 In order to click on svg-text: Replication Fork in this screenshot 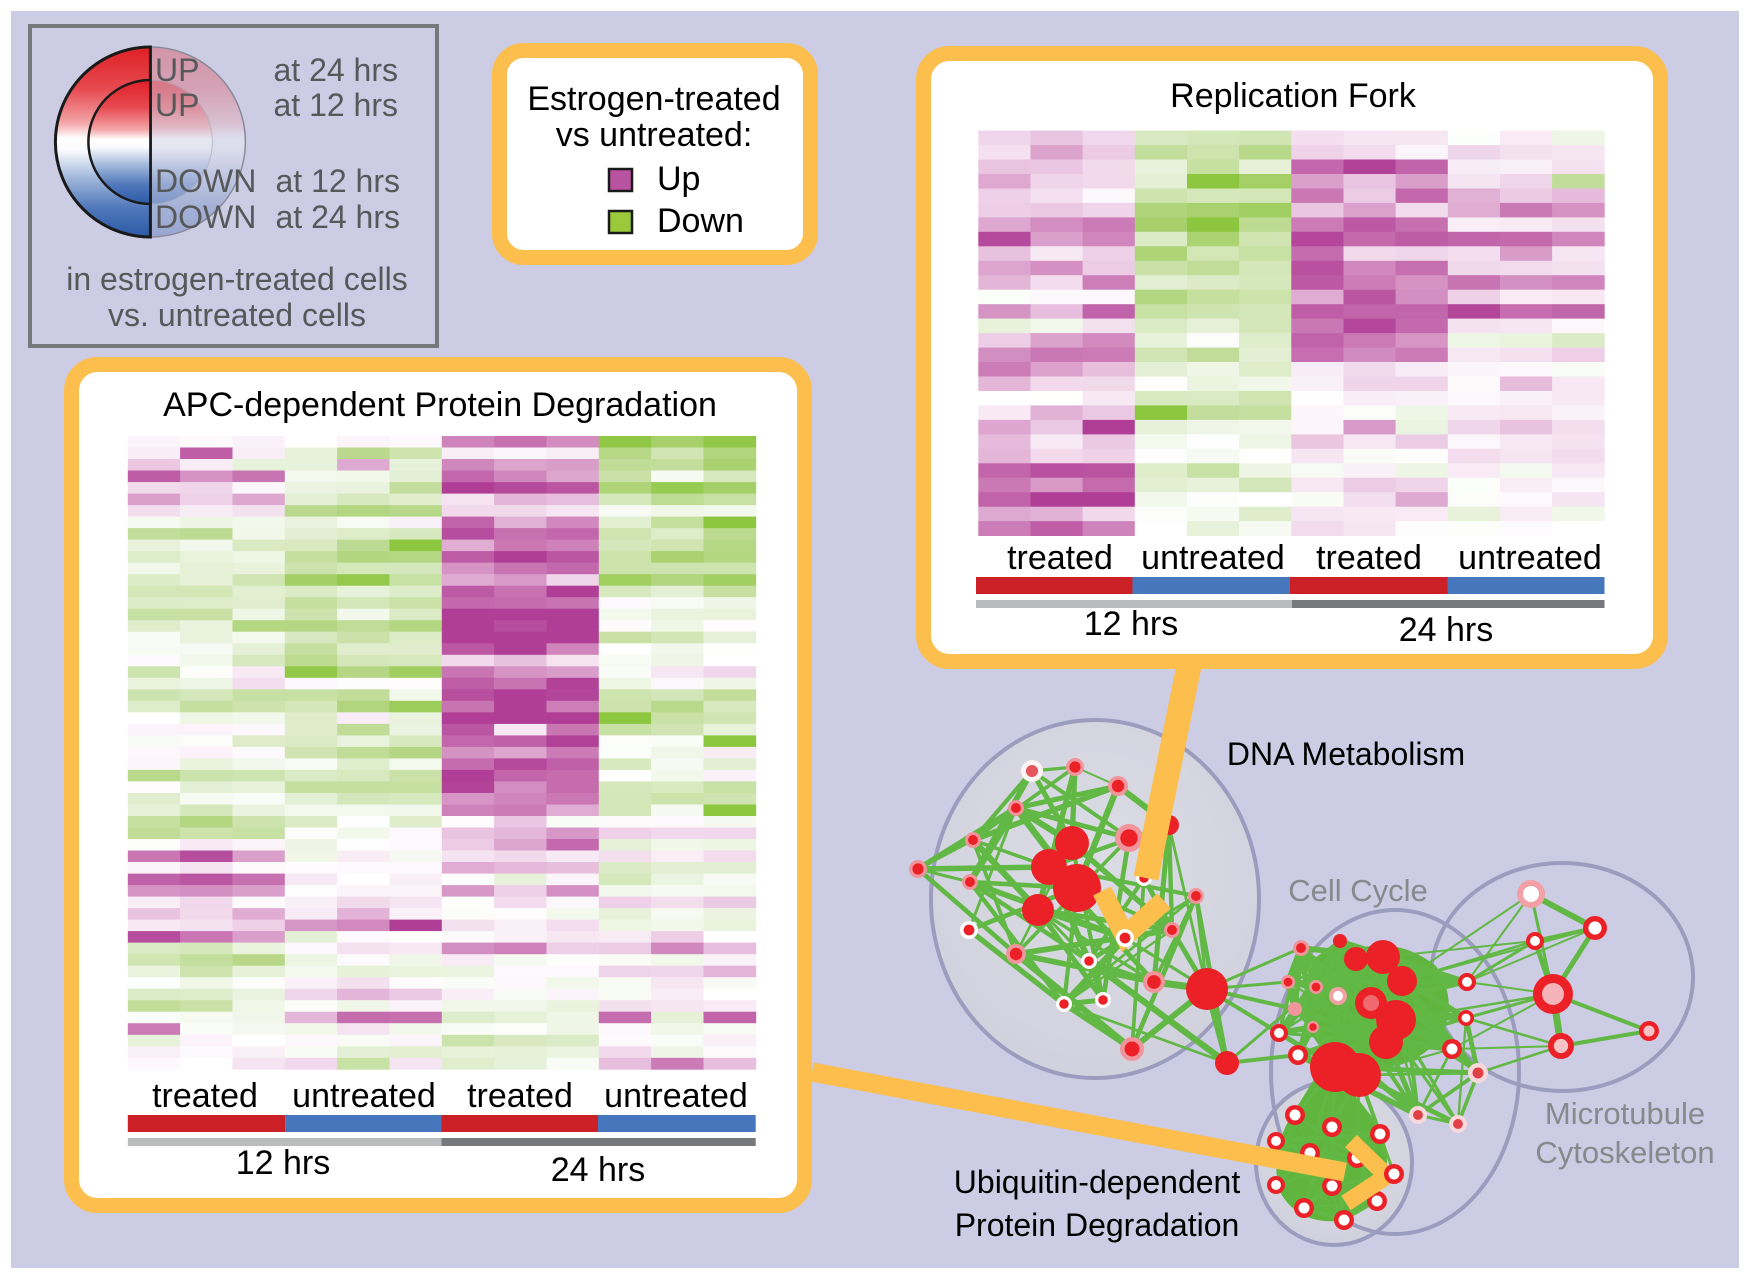, I will do `click(1293, 96)`.